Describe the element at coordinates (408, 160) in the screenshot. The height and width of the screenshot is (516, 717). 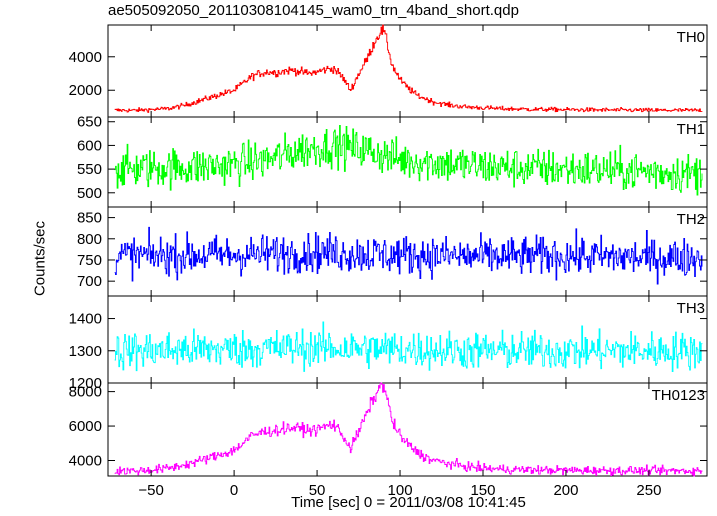
I see `series-line-th1` at that location.